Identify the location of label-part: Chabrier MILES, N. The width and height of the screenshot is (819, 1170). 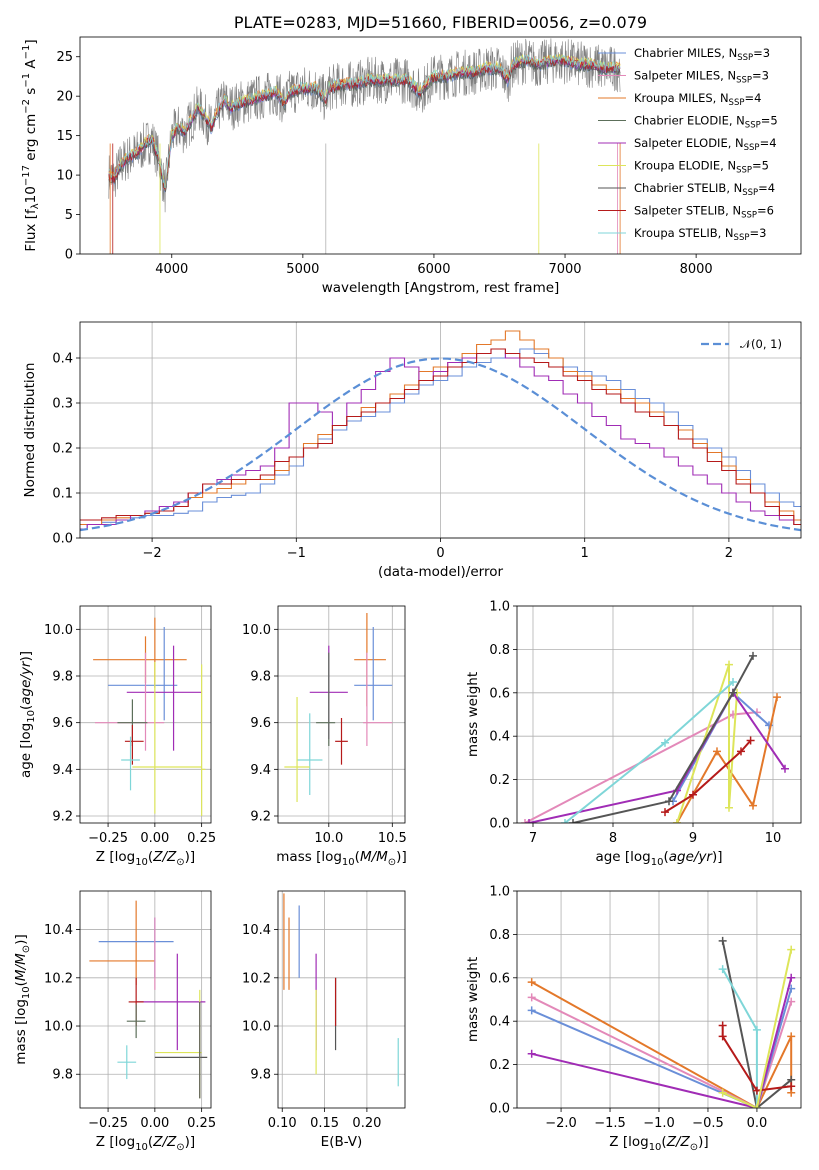
(685, 53).